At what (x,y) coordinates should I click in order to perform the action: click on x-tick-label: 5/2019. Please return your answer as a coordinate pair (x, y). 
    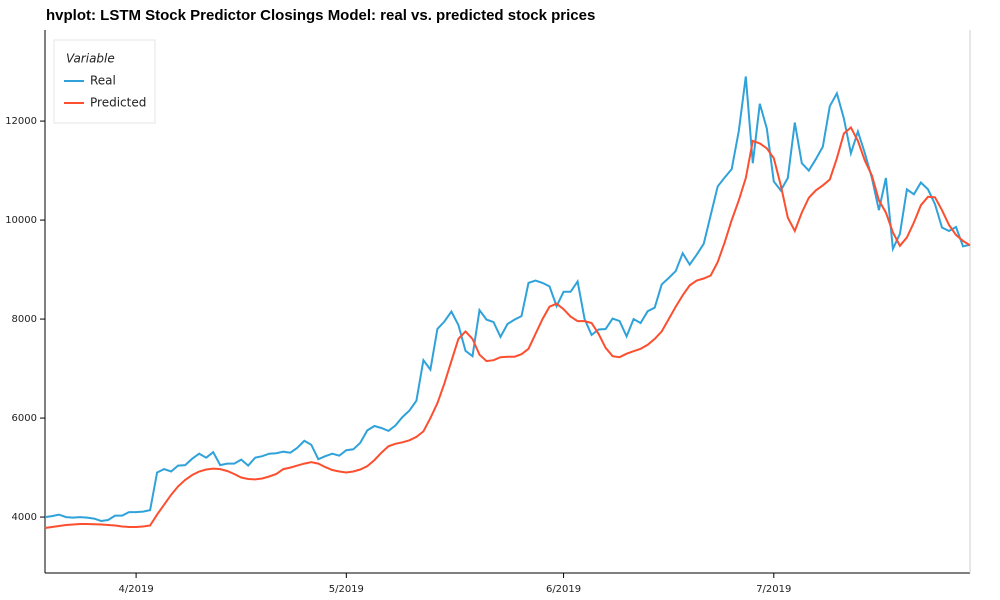
    Looking at the image, I should click on (346, 589).